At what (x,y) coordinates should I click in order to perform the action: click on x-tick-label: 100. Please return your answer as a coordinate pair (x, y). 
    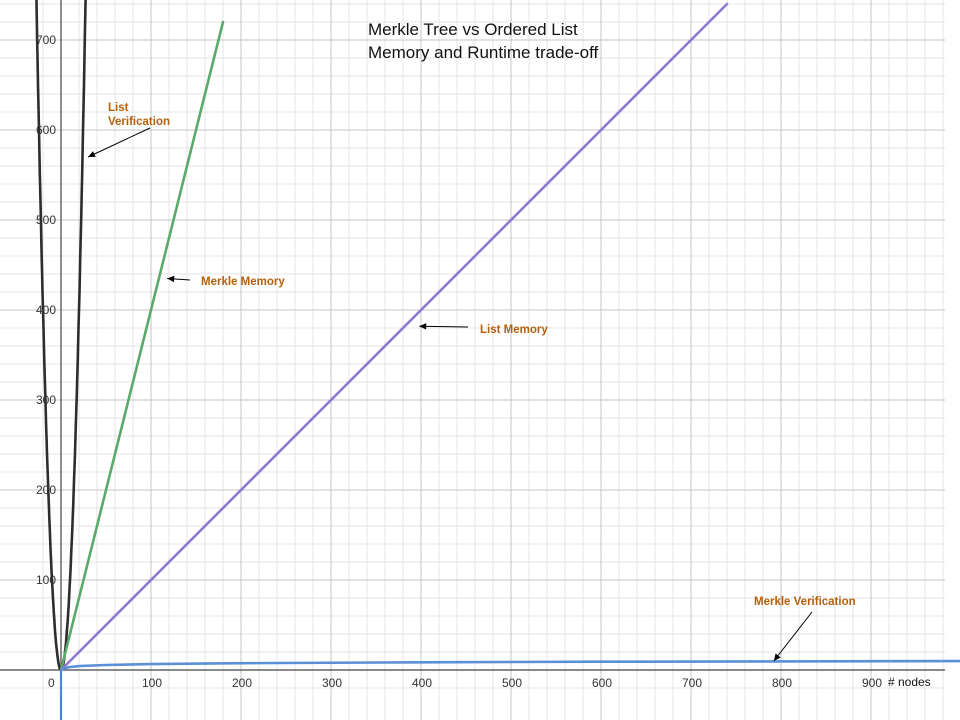
    Looking at the image, I should click on (152, 683).